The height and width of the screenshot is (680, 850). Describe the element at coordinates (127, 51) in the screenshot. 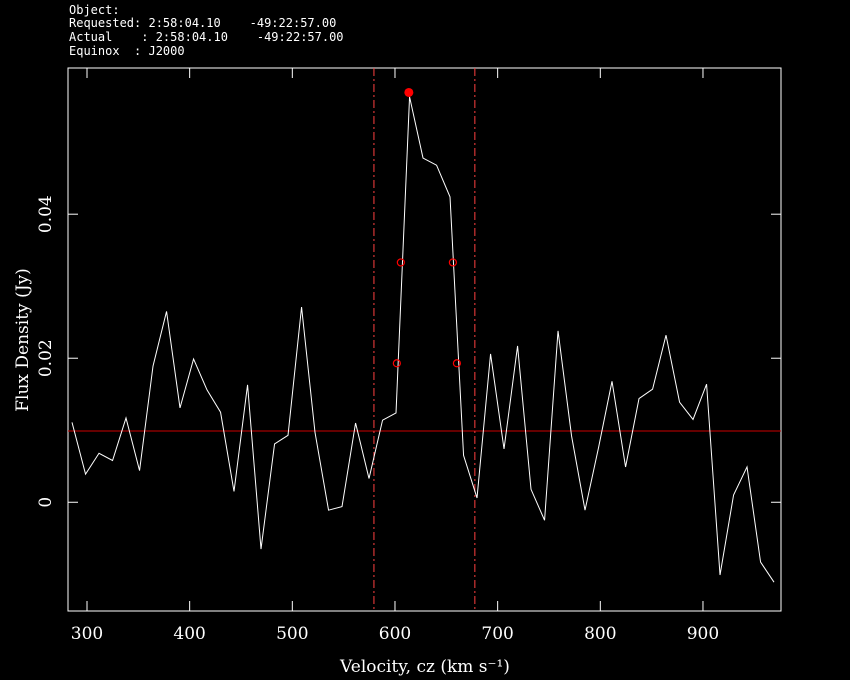

I see `header-line: Equinox : J2000` at that location.